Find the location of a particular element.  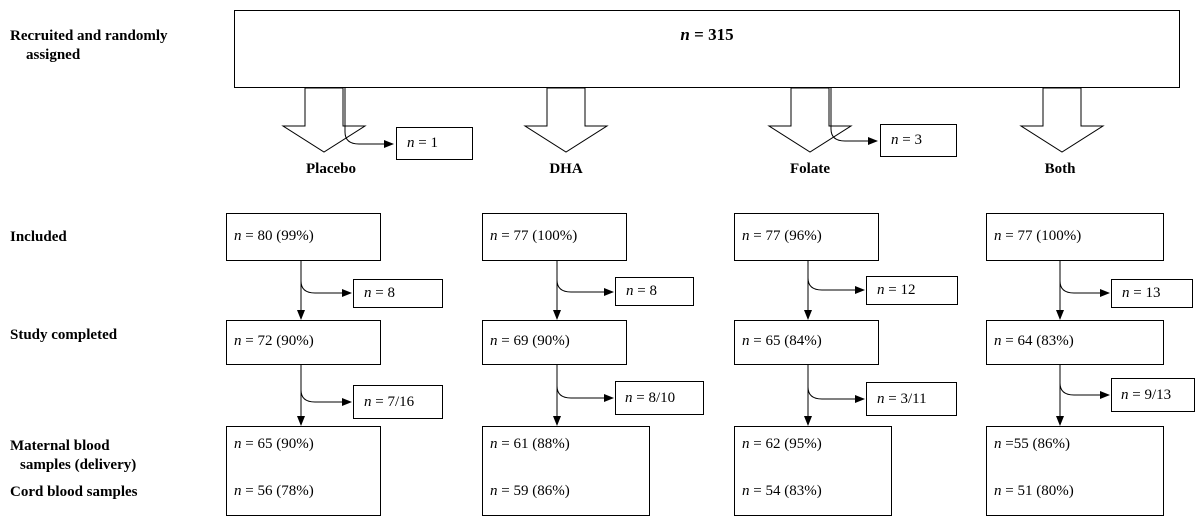

row-label-cord: Cord blood samples is located at coordinates (74, 492).